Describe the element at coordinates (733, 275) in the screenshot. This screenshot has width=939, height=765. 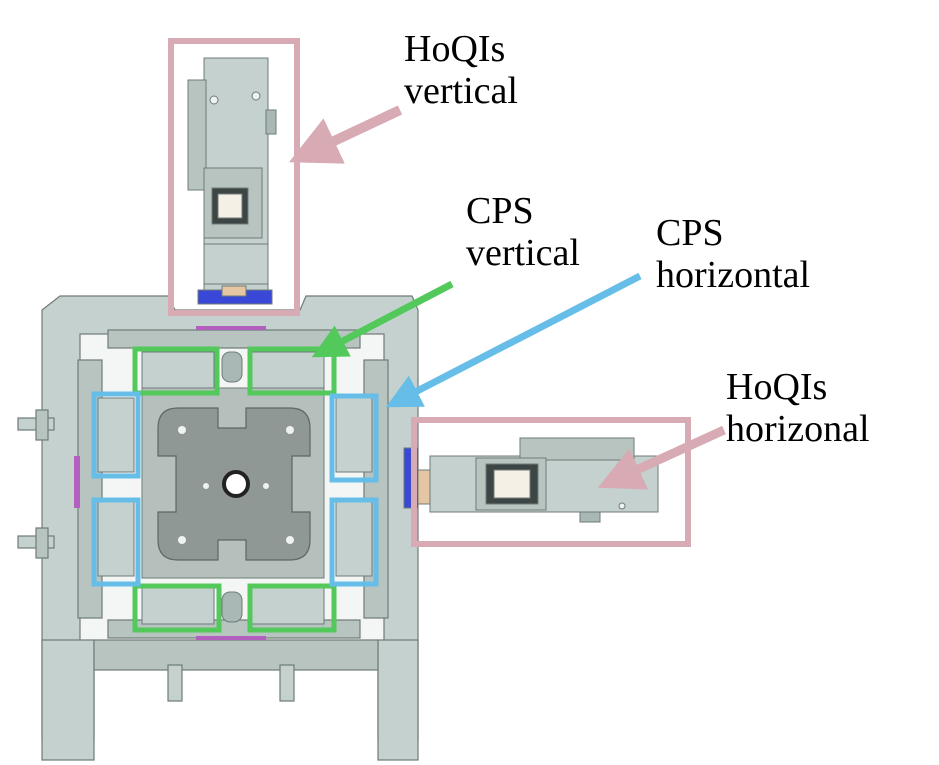
I see `cps-horizontal-line2: horizontal` at that location.